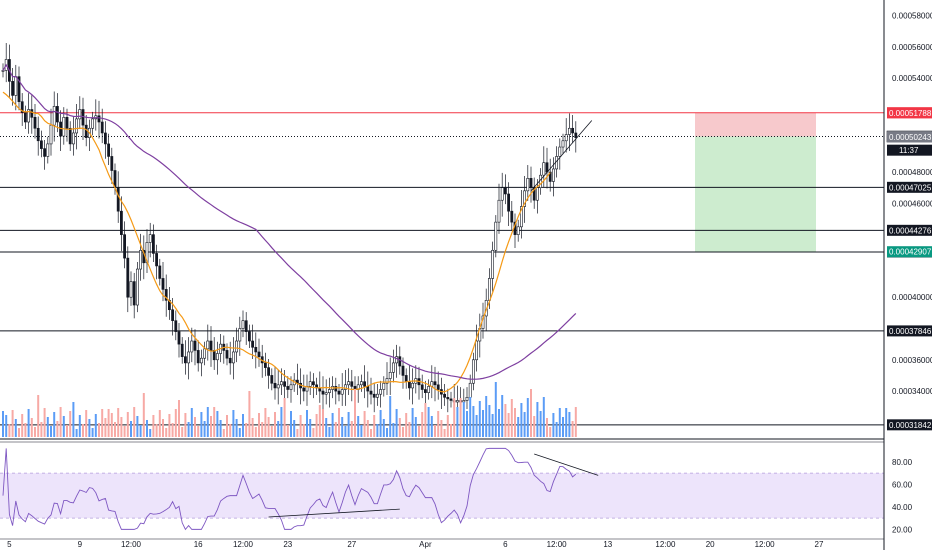 Image resolution: width=932 pixels, height=550 pixels. I want to click on time-tick-label: 23, so click(287, 544).